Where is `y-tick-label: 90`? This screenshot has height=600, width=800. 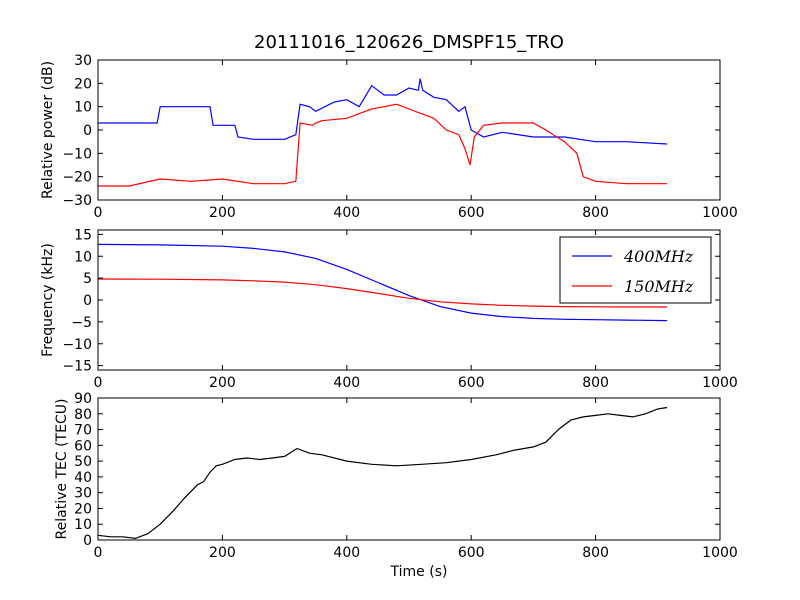 y-tick-label: 90 is located at coordinates (83, 399).